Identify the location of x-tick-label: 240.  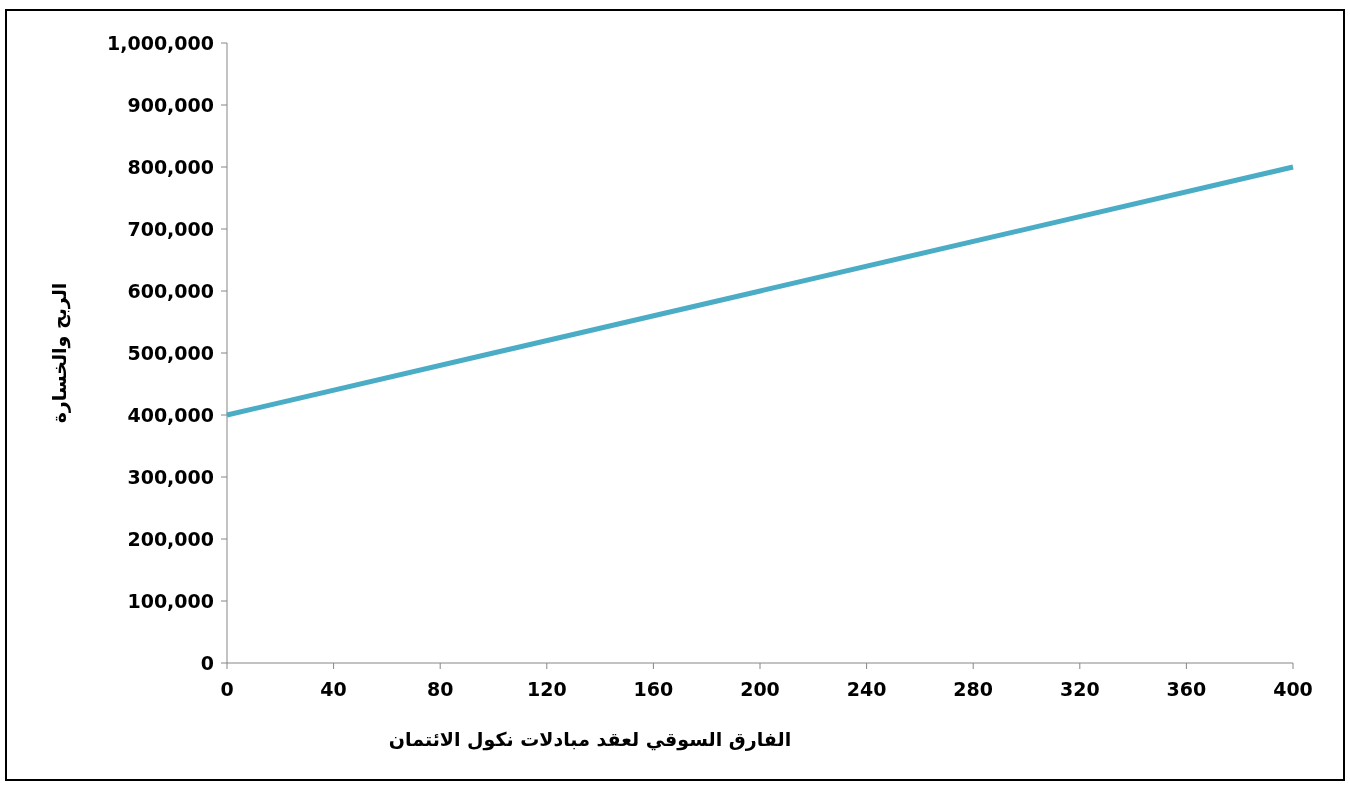
(866, 689).